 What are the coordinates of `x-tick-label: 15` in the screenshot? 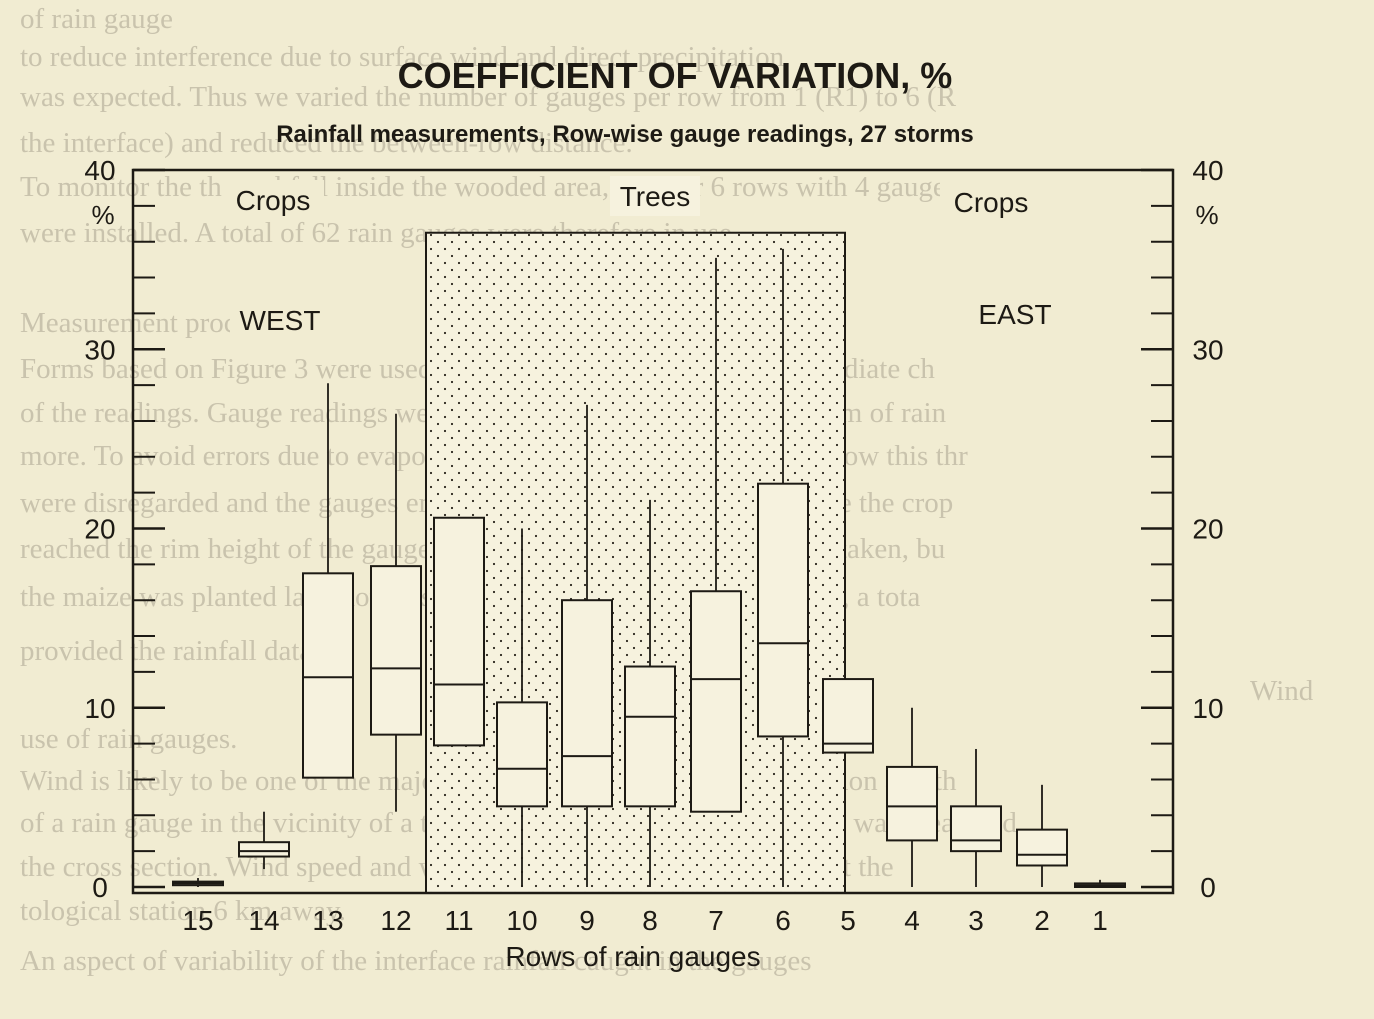 It's located at (197, 920).